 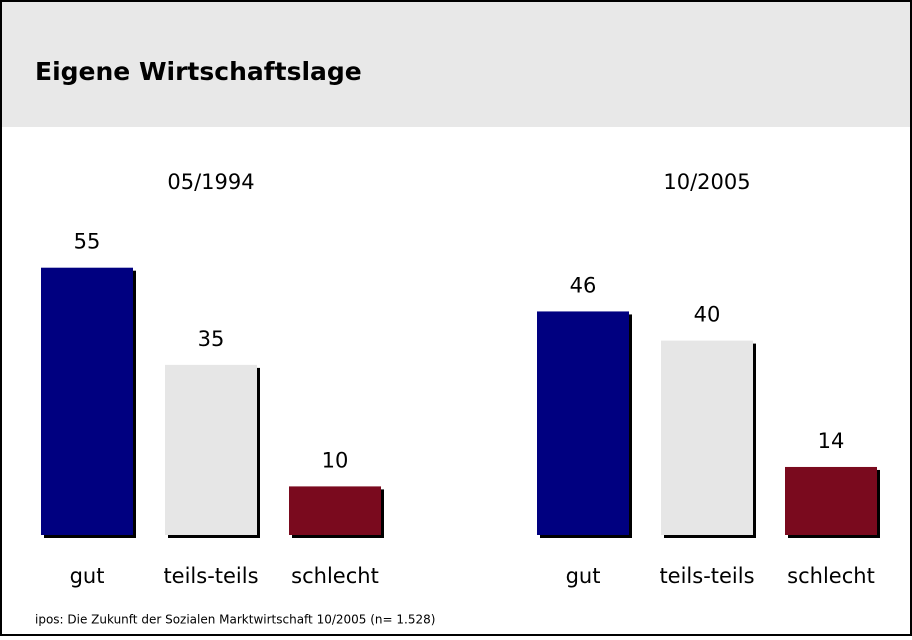 I want to click on value-label: 55, so click(x=87, y=242).